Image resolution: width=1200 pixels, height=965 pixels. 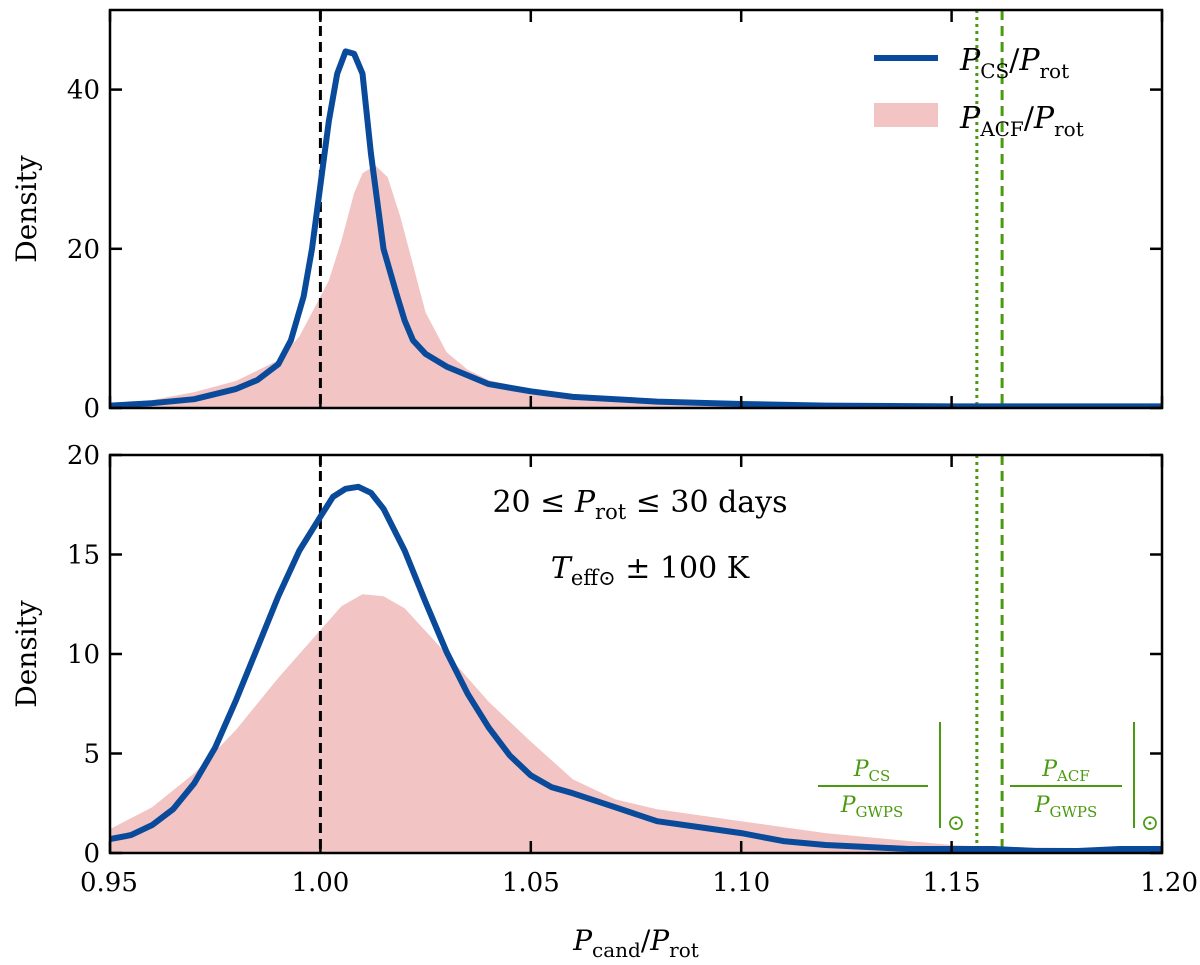 What do you see at coordinates (531, 883) in the screenshot?
I see `x-tick-label: 1.05` at bounding box center [531, 883].